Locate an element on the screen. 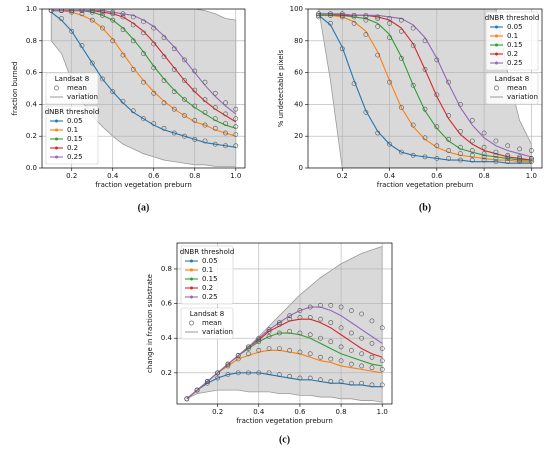 This screenshot has width=550, height=451. y-tick-label: 0.2 is located at coordinates (166, 373).